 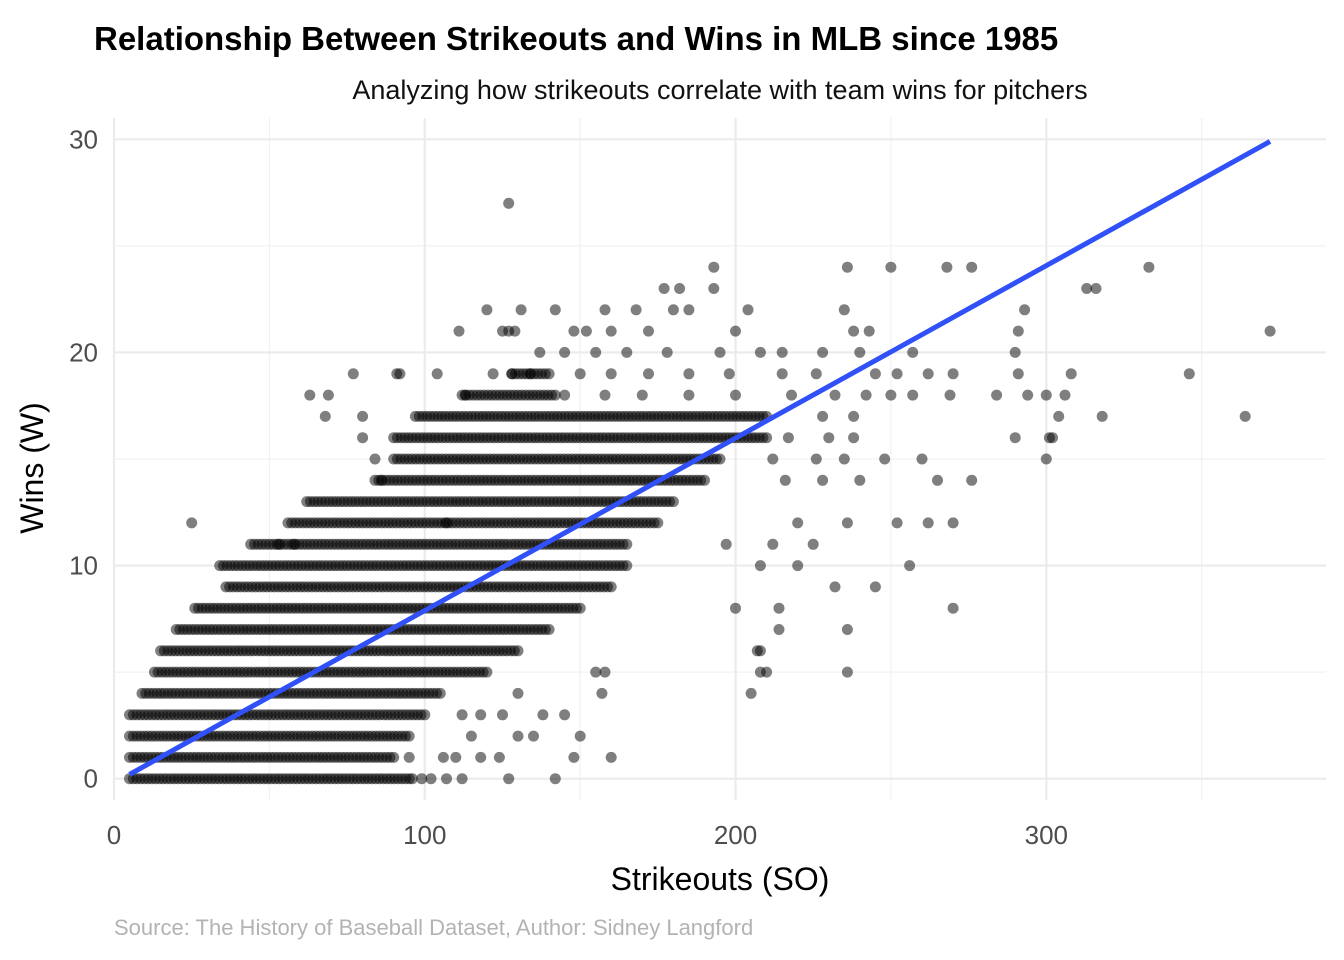 I want to click on y-tick-label: 0, so click(x=91, y=779).